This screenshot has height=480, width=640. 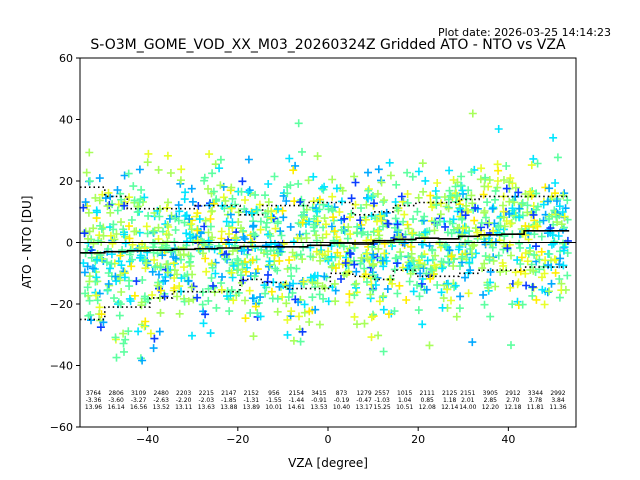 What do you see at coordinates (341, 407) in the screenshot?
I see `bin-stat-std: 10.40` at bounding box center [341, 407].